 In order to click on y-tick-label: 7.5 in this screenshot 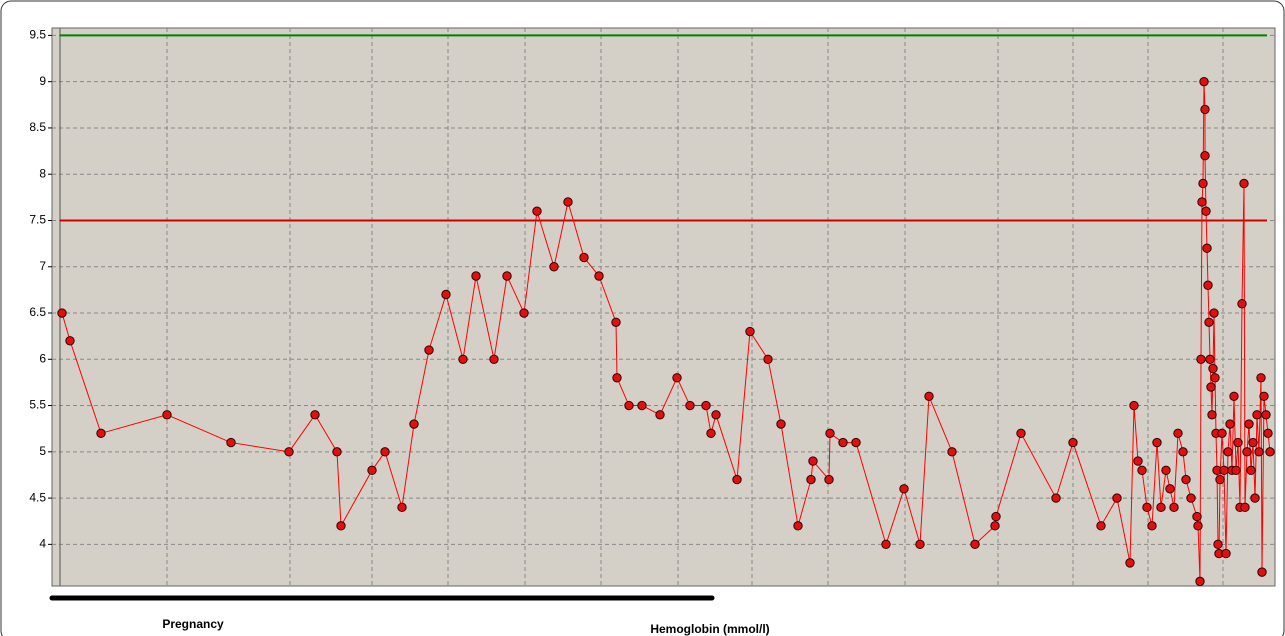, I will do `click(37, 220)`.